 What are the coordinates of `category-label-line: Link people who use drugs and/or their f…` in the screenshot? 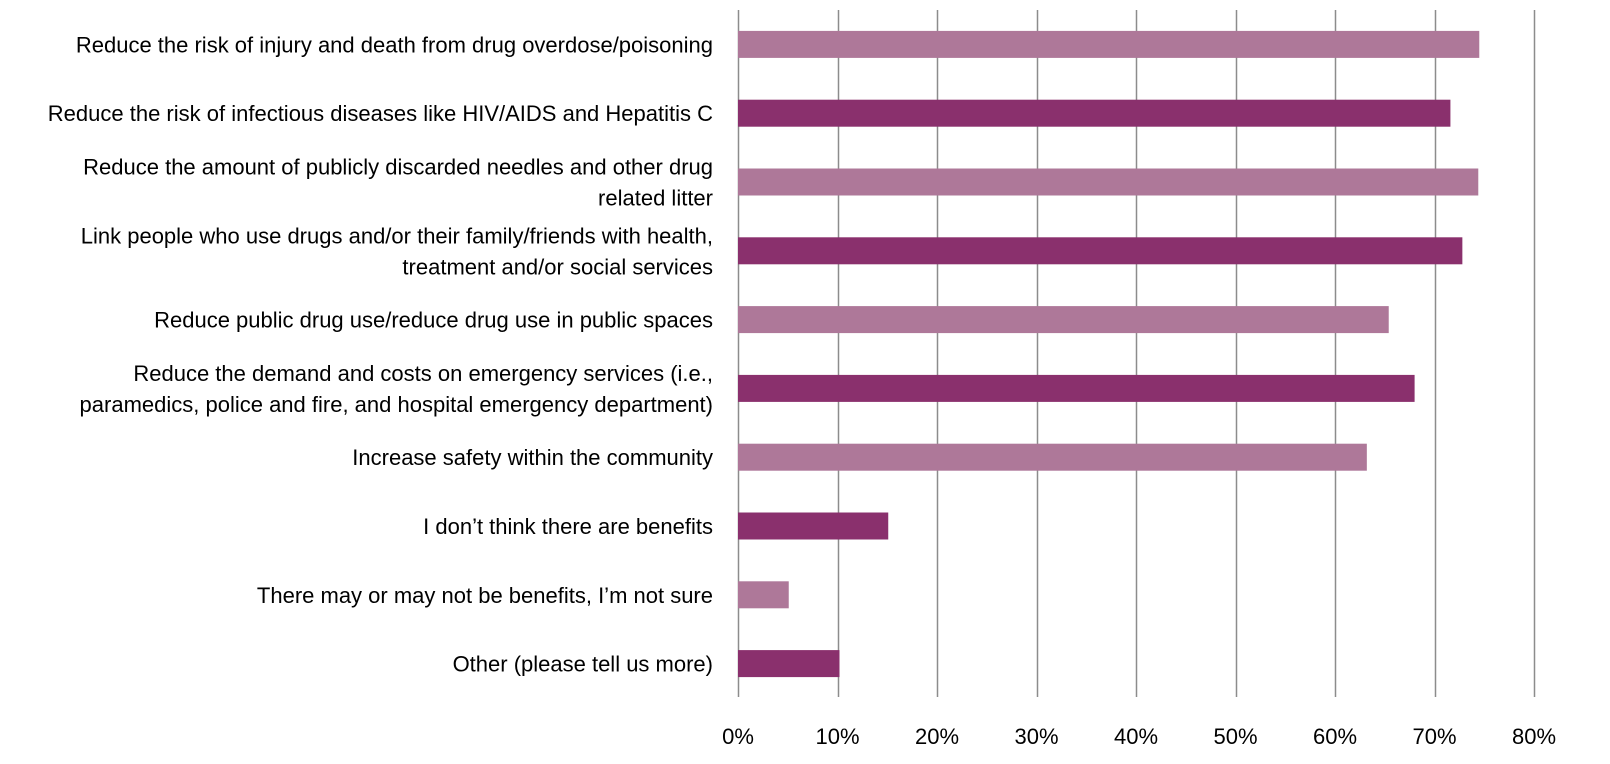 It's located at (397, 235).